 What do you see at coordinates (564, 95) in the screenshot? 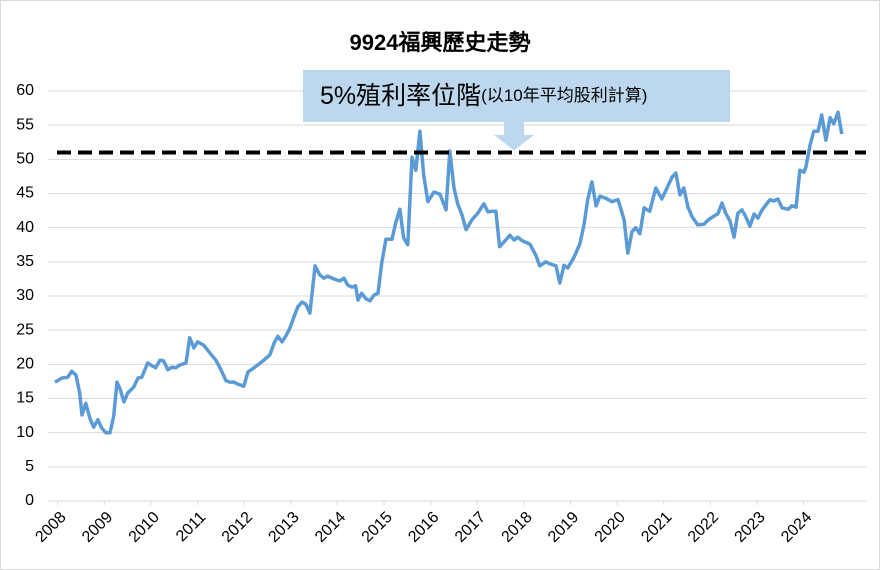
I see `annotation-note: (以10年平均股利計算)` at bounding box center [564, 95].